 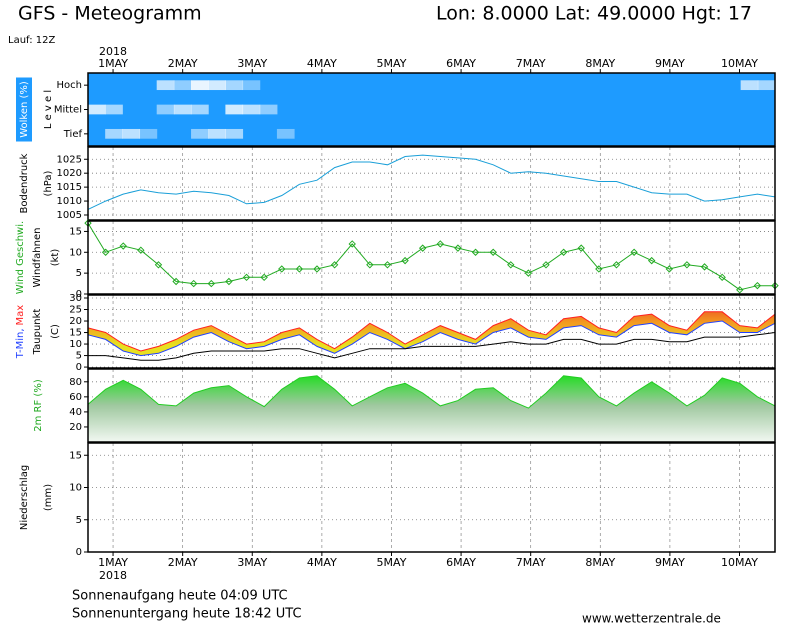 I want to click on y-axis-label-part: Wind Geschwi., so click(x=20, y=257).